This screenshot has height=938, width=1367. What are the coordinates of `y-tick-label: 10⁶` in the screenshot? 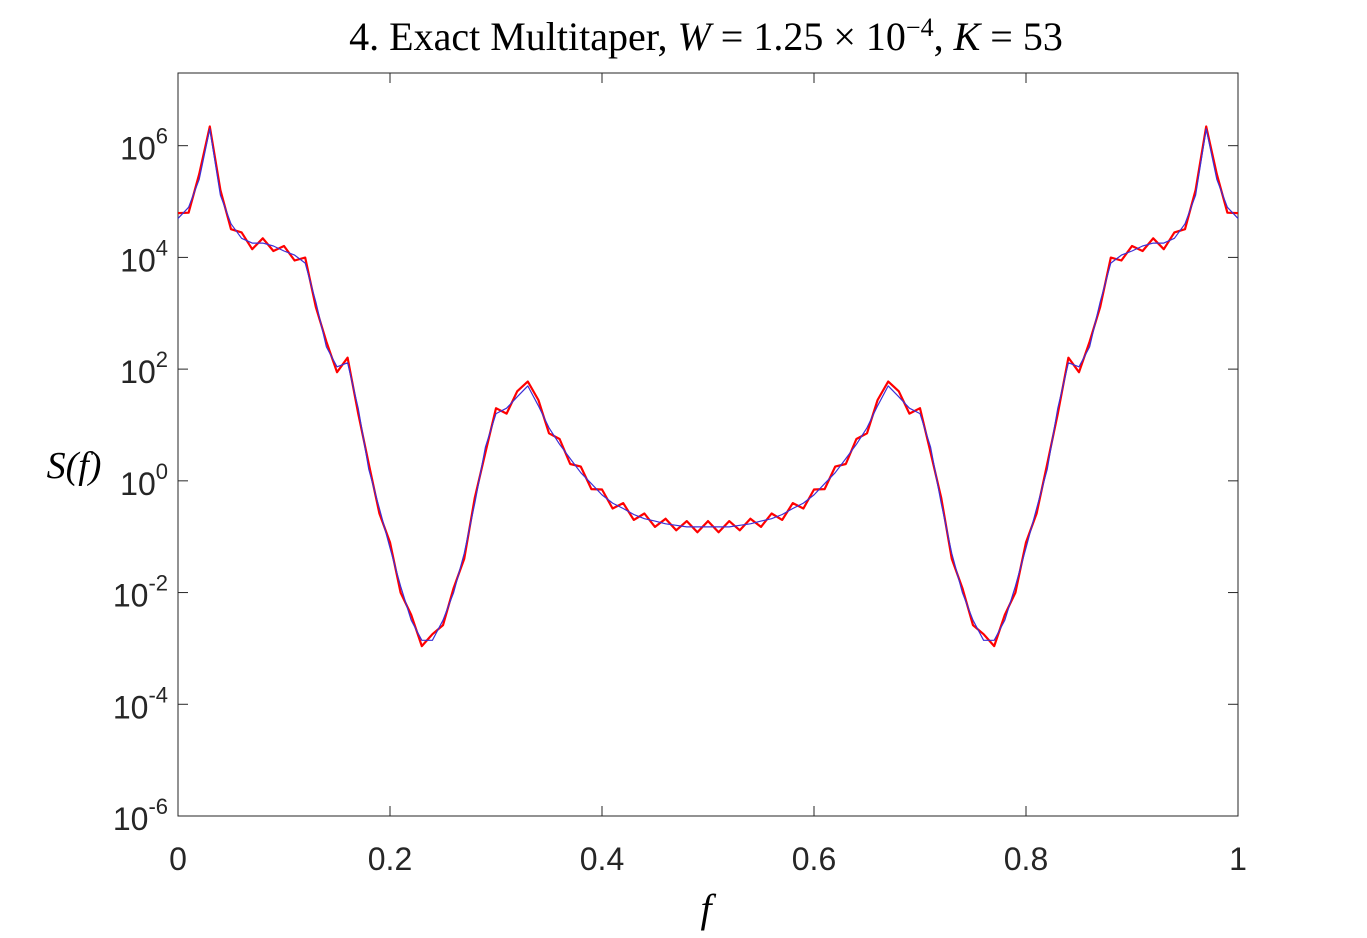 It's located at (144, 145).